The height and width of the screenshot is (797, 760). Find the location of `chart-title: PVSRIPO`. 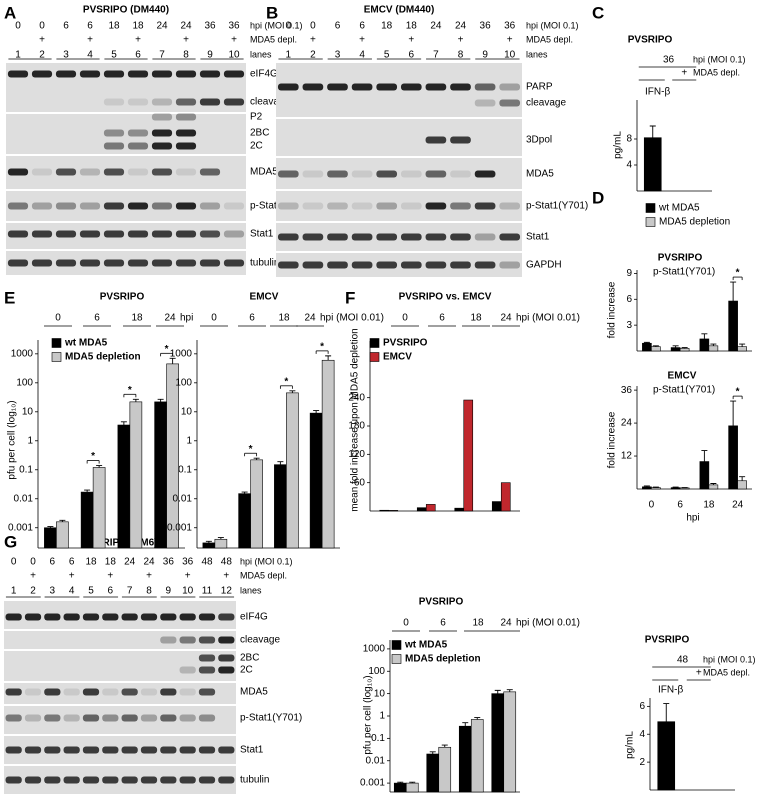

chart-title: PVSRIPO is located at coordinates (667, 640).